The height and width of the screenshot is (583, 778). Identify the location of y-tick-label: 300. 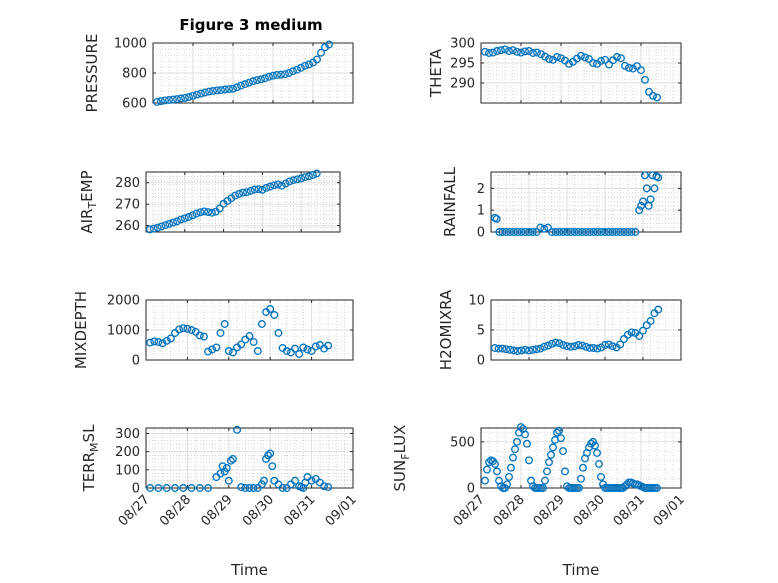
(462, 44).